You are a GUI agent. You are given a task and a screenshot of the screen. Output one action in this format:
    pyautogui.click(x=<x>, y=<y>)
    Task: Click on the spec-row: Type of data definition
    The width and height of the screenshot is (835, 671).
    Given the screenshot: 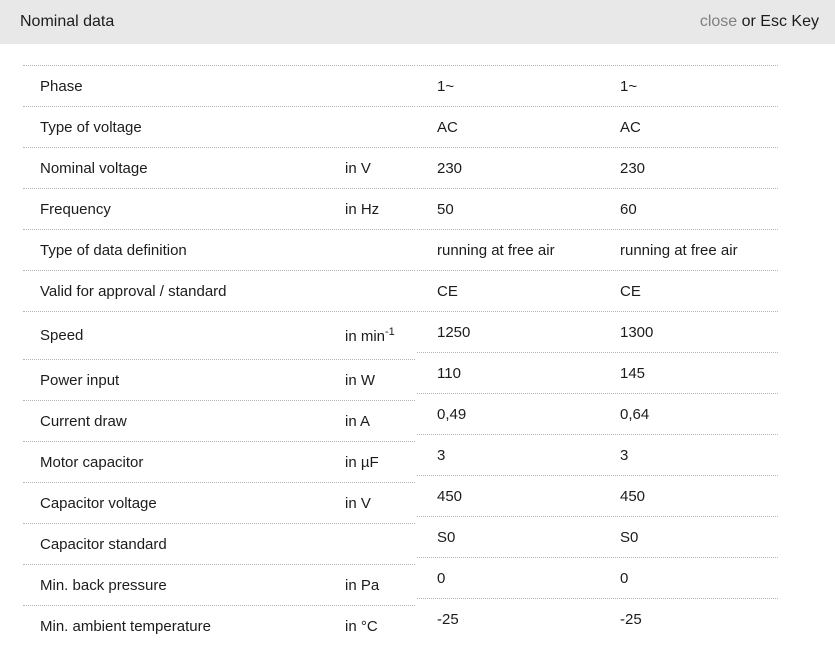 What is the action you would take?
    pyautogui.click(x=219, y=250)
    